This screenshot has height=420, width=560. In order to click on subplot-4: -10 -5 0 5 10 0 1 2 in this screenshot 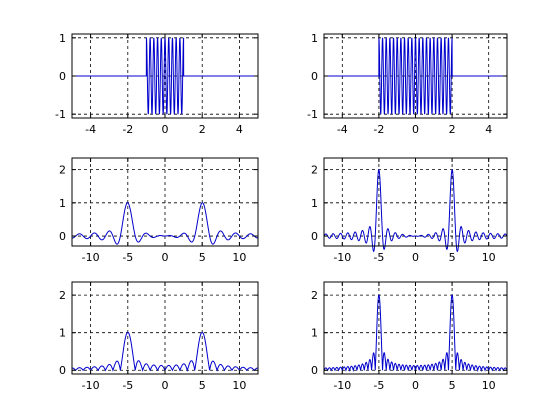, I will do `click(409, 210)`.